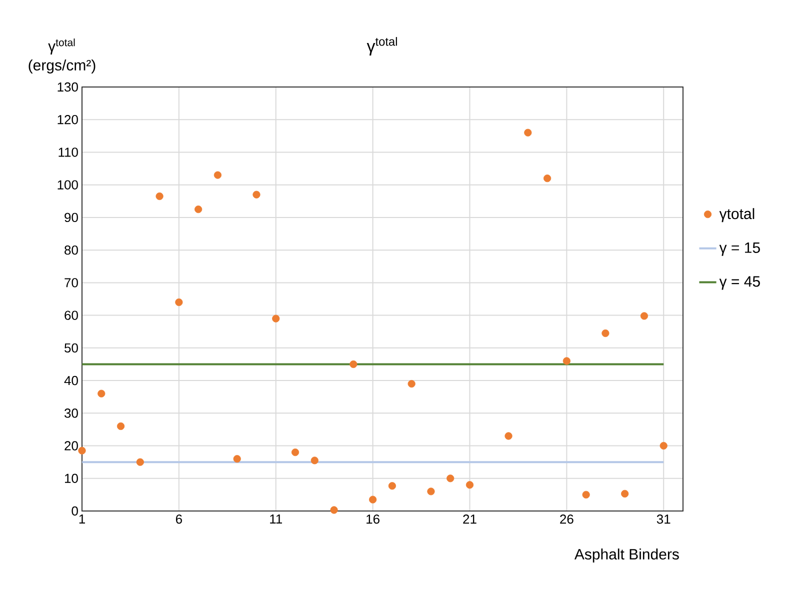  Describe the element at coordinates (71, 250) in the screenshot. I see `y-tick-label: 80` at that location.